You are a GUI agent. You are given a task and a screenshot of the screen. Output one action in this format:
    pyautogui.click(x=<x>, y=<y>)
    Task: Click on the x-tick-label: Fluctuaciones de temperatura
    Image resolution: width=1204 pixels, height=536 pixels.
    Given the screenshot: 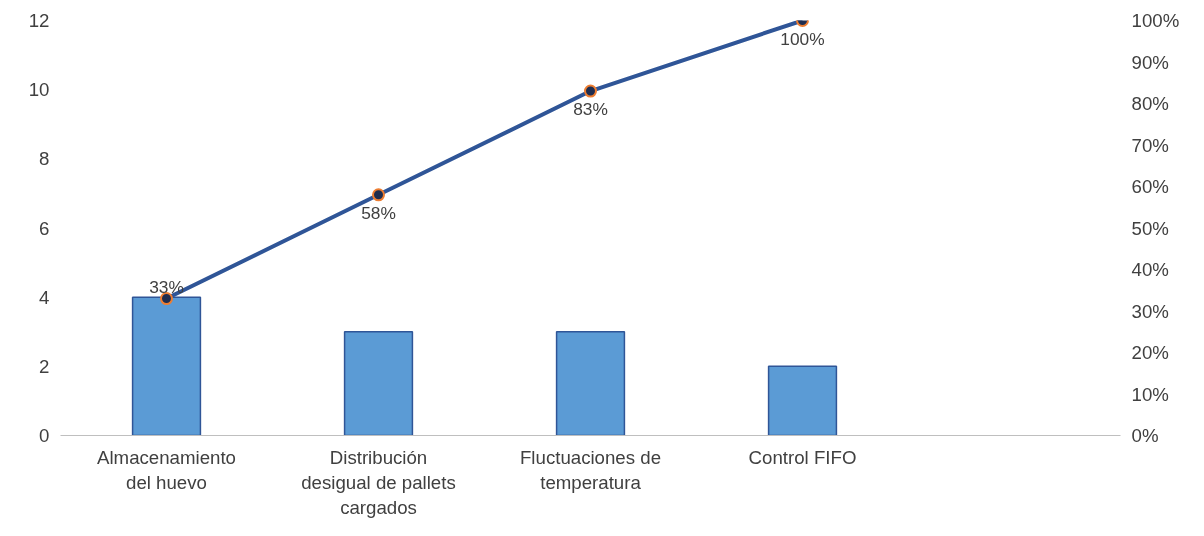 What is the action you would take?
    pyautogui.click(x=590, y=469)
    